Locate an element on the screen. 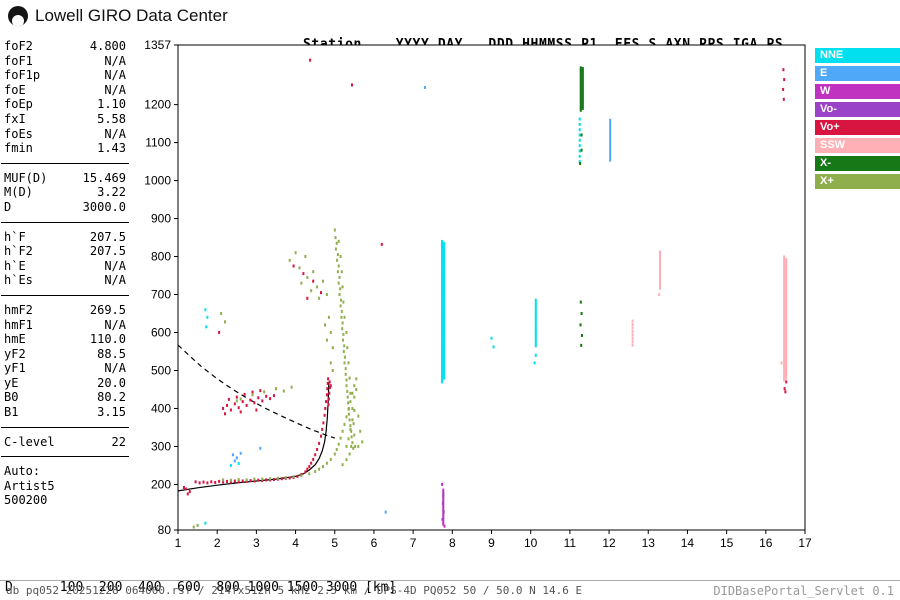 The height and width of the screenshot is (600, 900). parameter-row: fxI 5.58 is located at coordinates (65, 119).